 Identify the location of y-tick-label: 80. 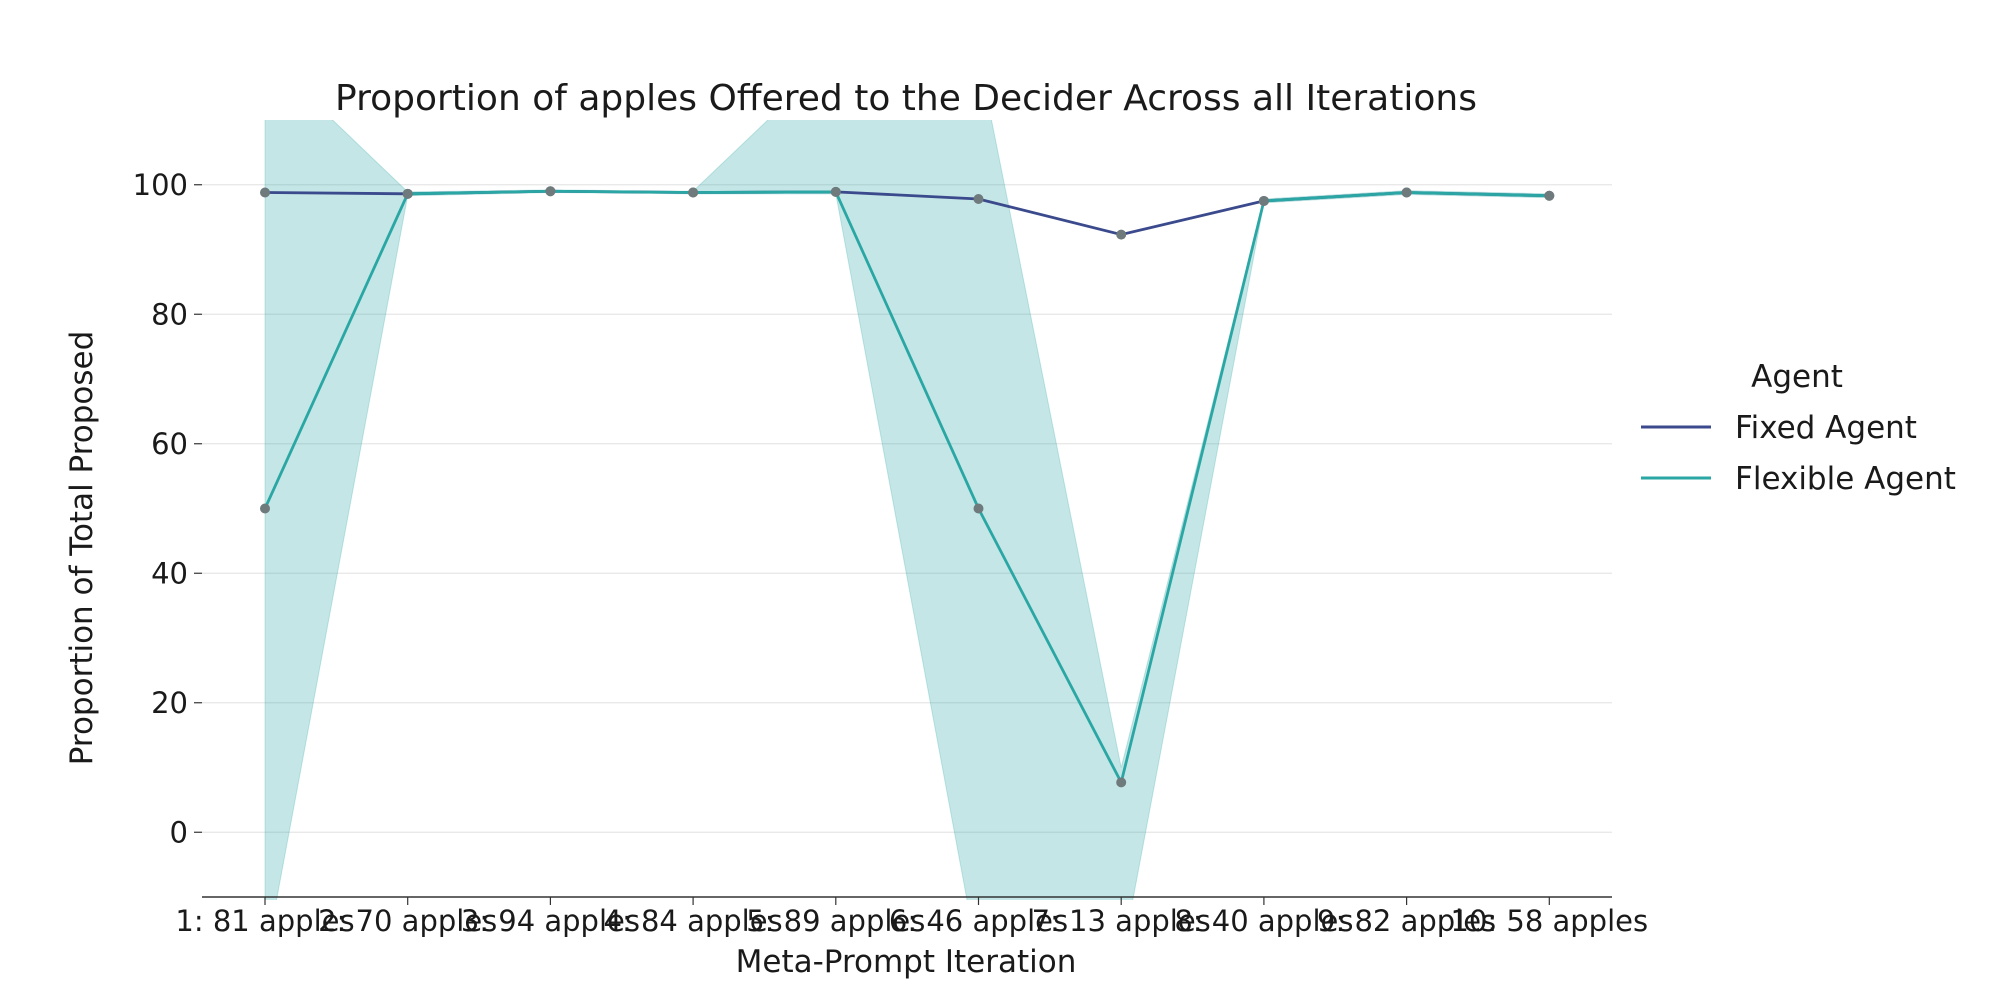
(169, 314).